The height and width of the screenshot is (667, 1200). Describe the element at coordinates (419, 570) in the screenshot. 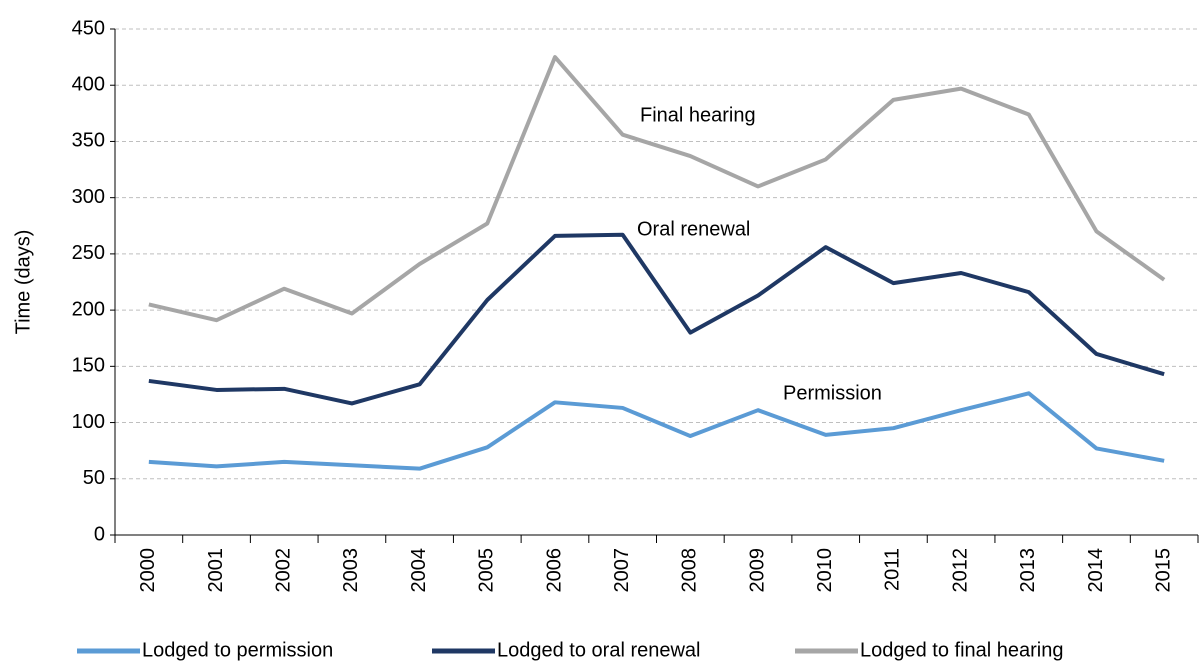

I see `x-tick-label: 2004` at that location.